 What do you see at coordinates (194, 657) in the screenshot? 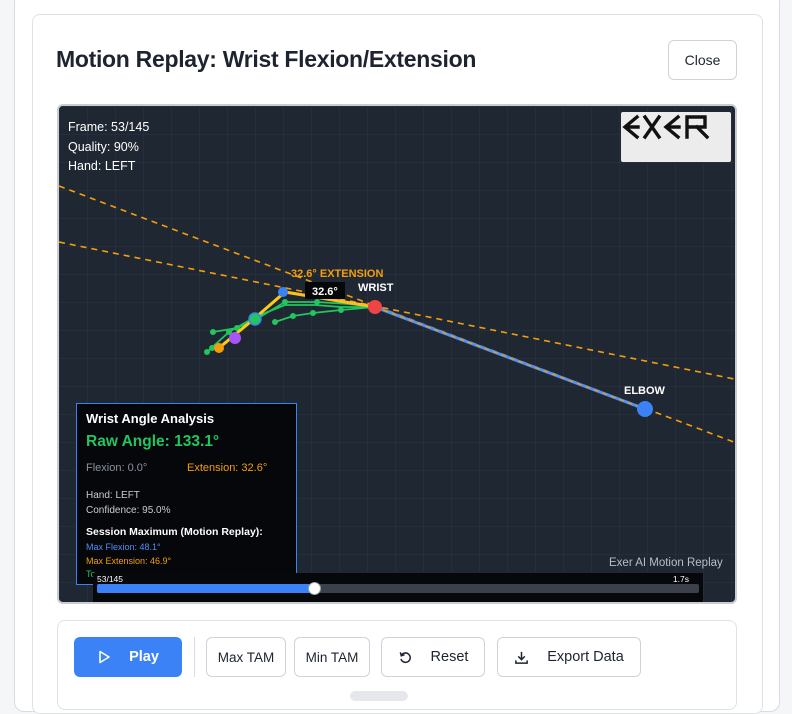
I see `controls-divider` at bounding box center [194, 657].